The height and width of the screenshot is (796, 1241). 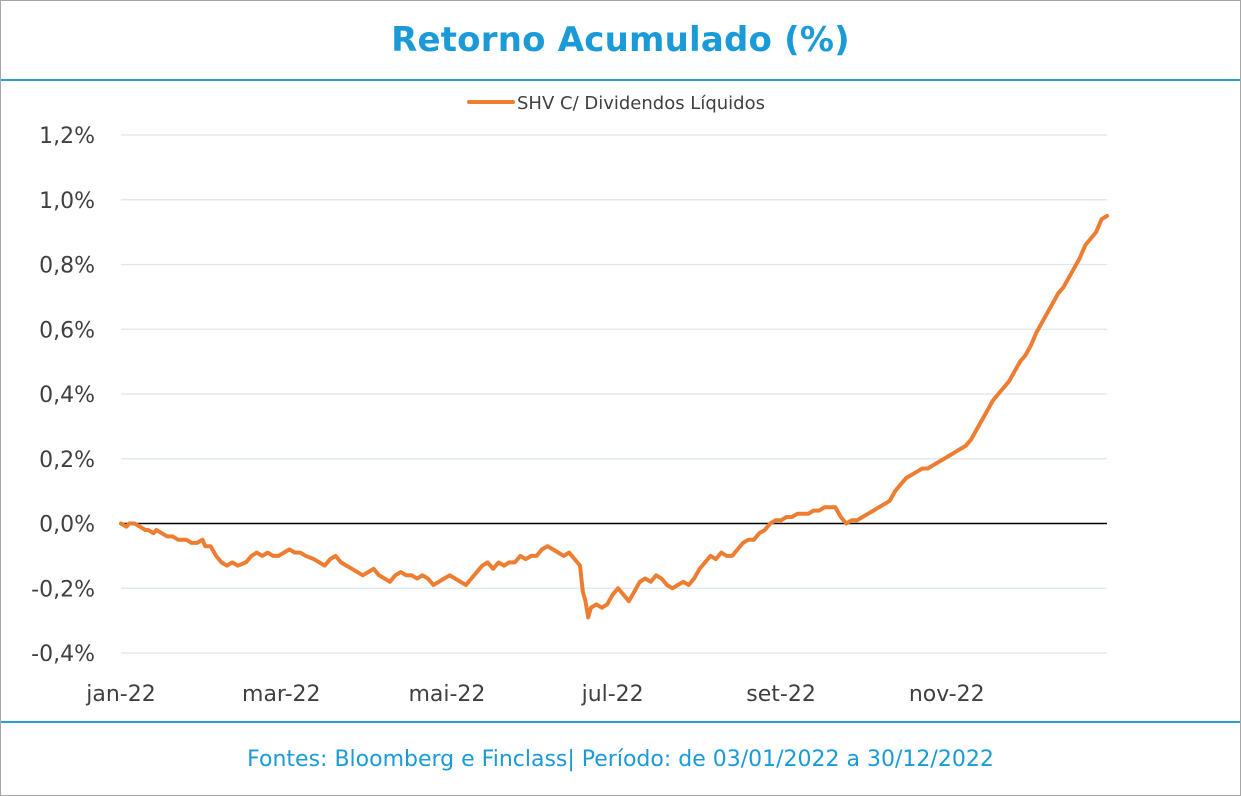 What do you see at coordinates (63, 589) in the screenshot?
I see `y-tick-label: -0,2%` at bounding box center [63, 589].